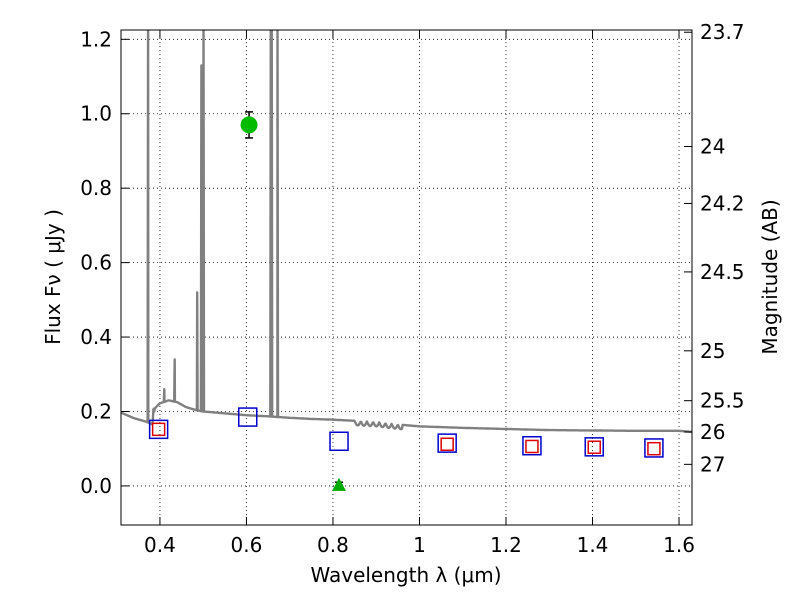 Image resolution: width=800 pixels, height=600 pixels. Describe the element at coordinates (96, 486) in the screenshot. I see `y-tick-label: 0.0` at that location.